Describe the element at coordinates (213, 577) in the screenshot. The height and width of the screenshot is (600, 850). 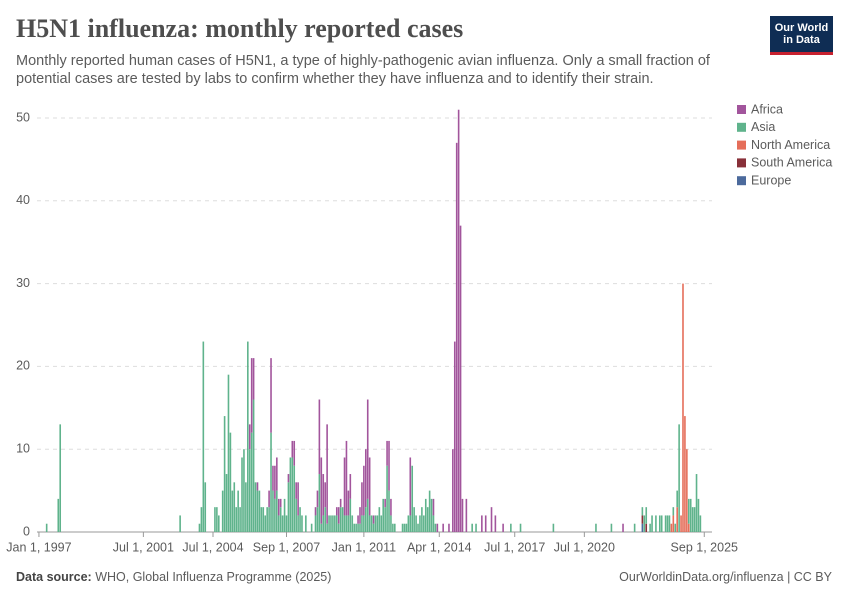
I see `source: WHO, Global Influenza Programme (2025)` at that location.